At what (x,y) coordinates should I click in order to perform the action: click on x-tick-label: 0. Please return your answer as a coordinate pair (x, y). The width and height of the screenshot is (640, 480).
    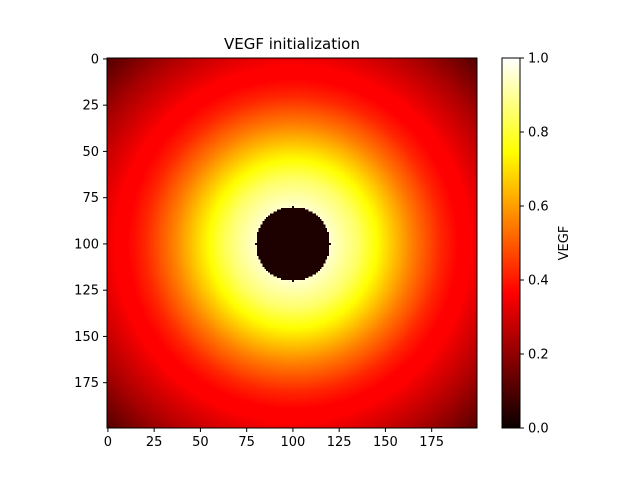
    Looking at the image, I should click on (108, 442).